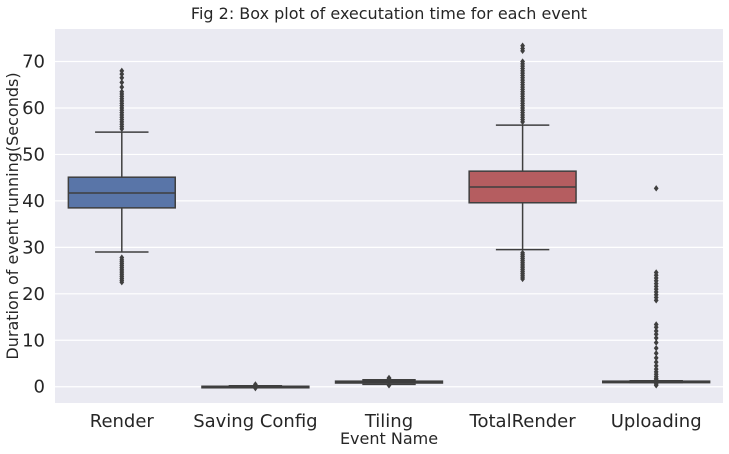 The image size is (729, 454). What do you see at coordinates (522, 162) in the screenshot?
I see `box-totalrender` at bounding box center [522, 162].